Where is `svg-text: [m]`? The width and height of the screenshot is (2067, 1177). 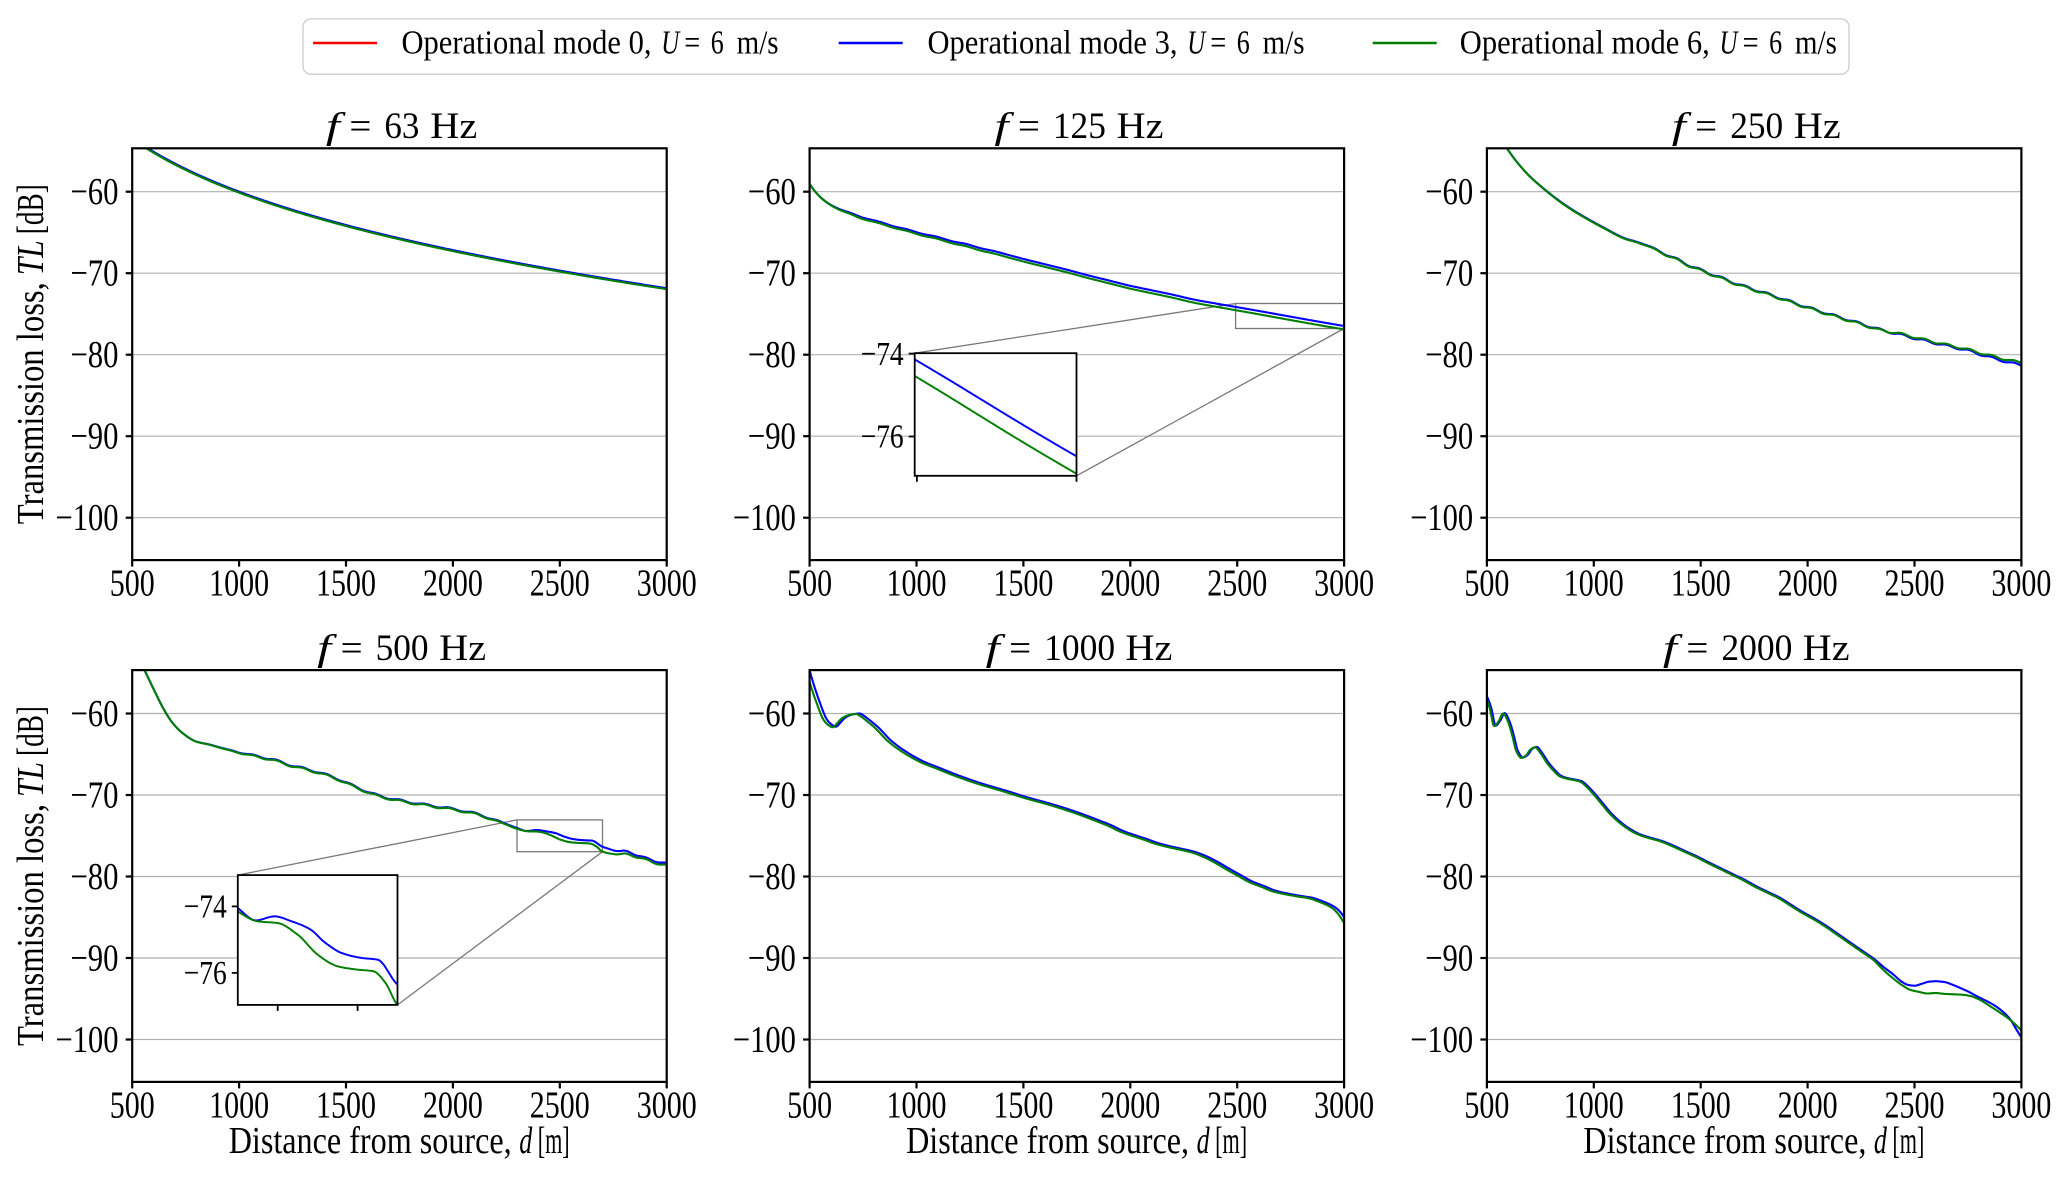
svg-text: [m] is located at coordinates (554, 1141).